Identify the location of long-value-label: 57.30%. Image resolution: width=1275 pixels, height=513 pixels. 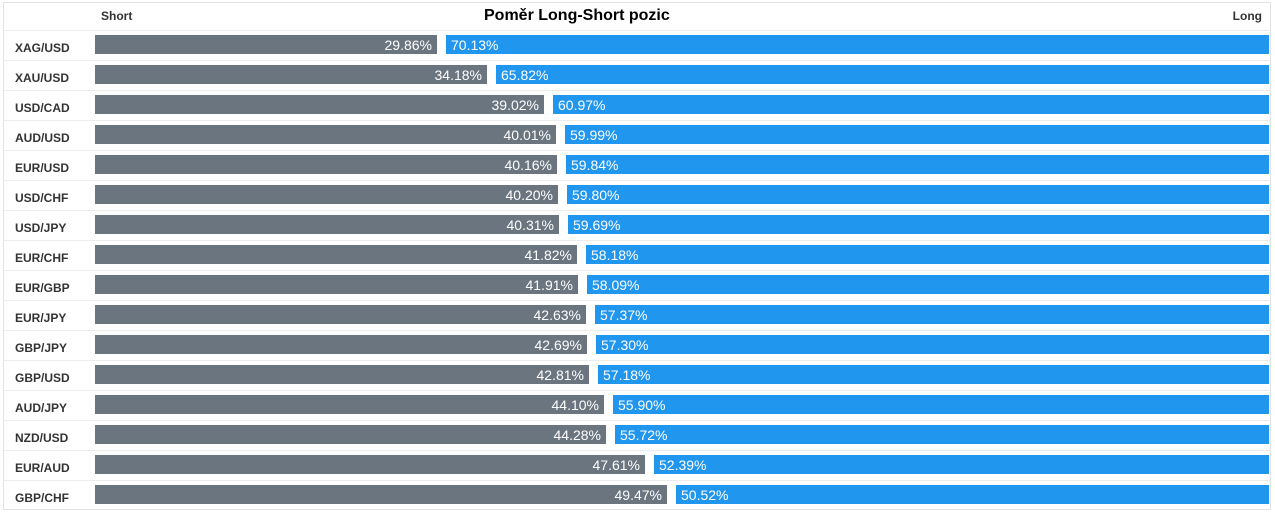
(625, 345).